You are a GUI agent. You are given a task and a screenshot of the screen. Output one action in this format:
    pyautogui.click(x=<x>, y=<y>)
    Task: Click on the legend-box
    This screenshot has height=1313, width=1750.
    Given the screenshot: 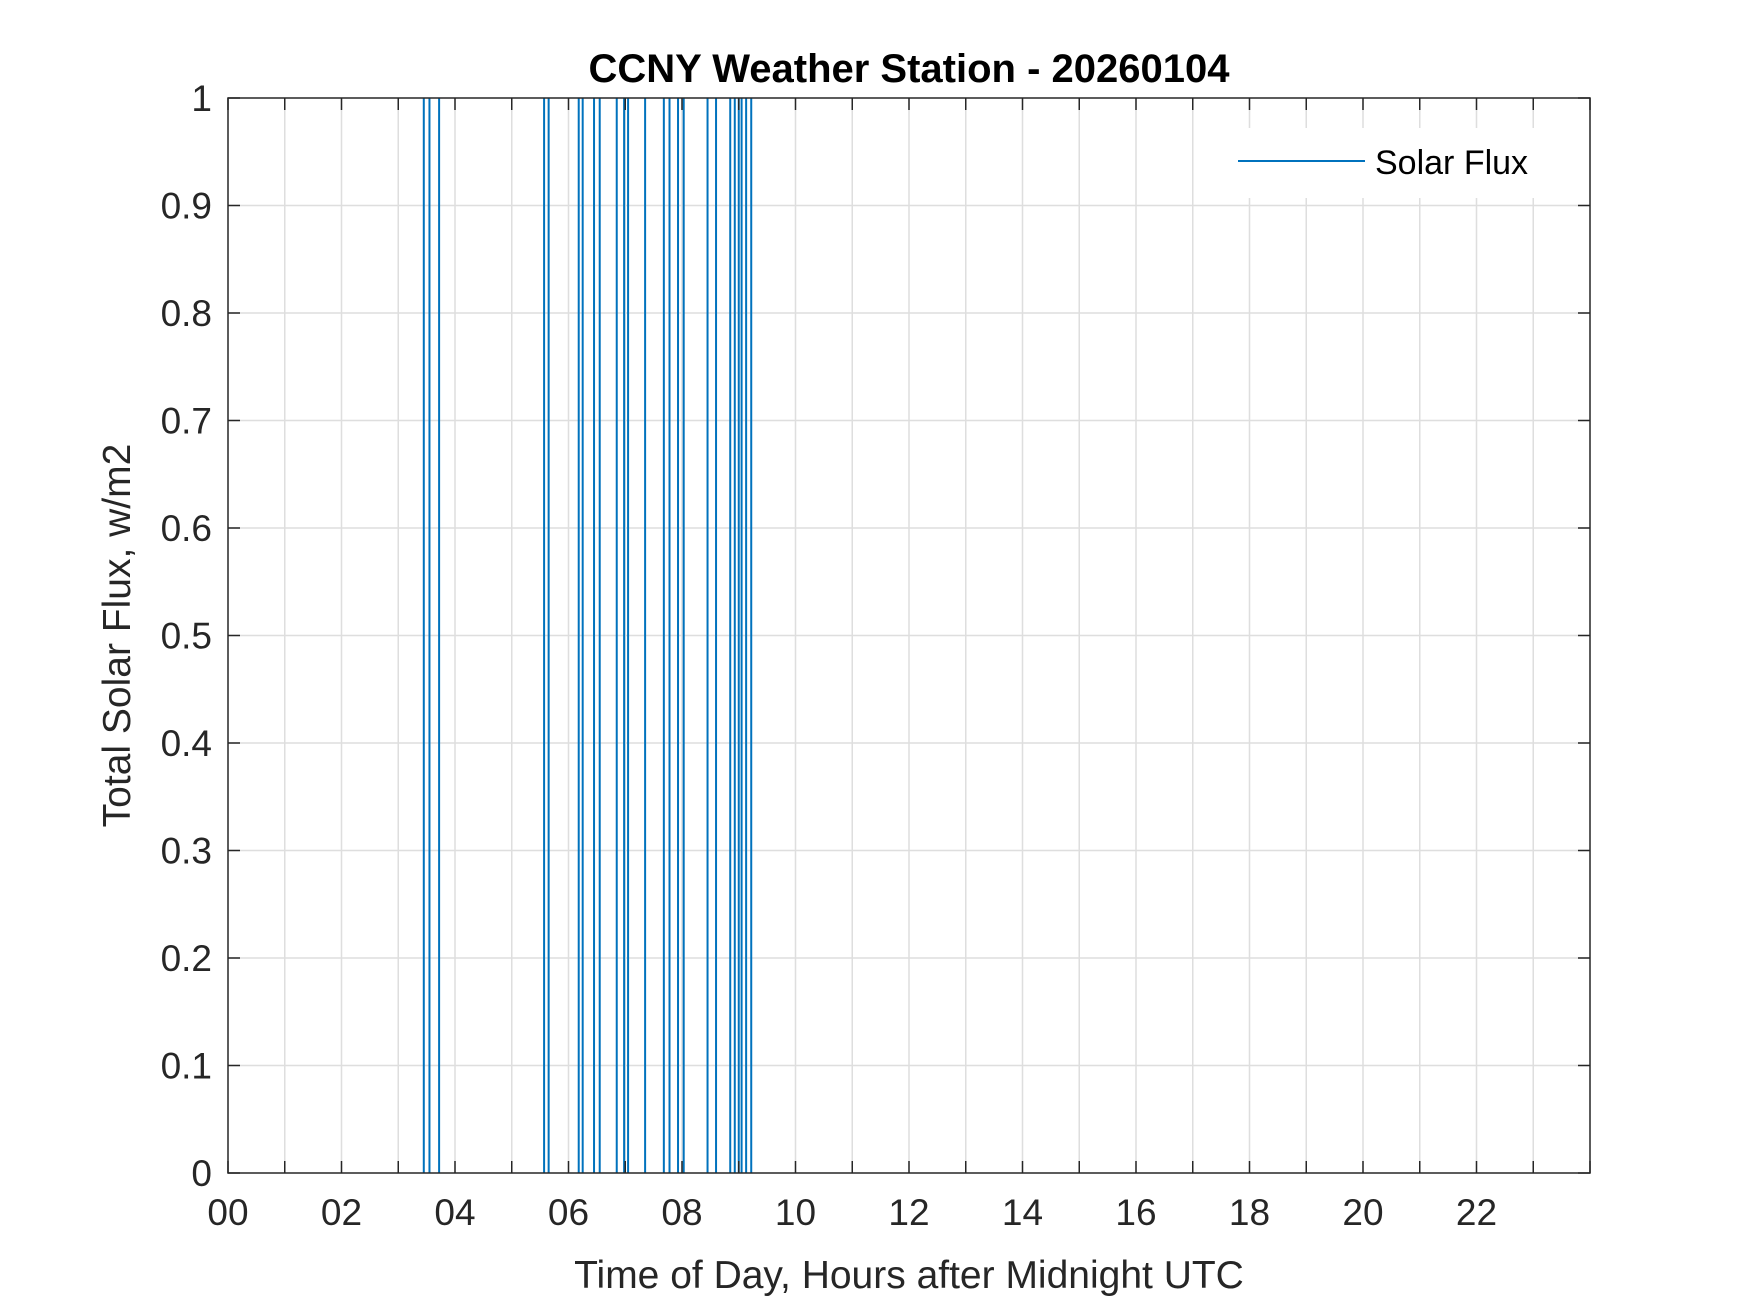 What is the action you would take?
    pyautogui.click(x=1395, y=163)
    